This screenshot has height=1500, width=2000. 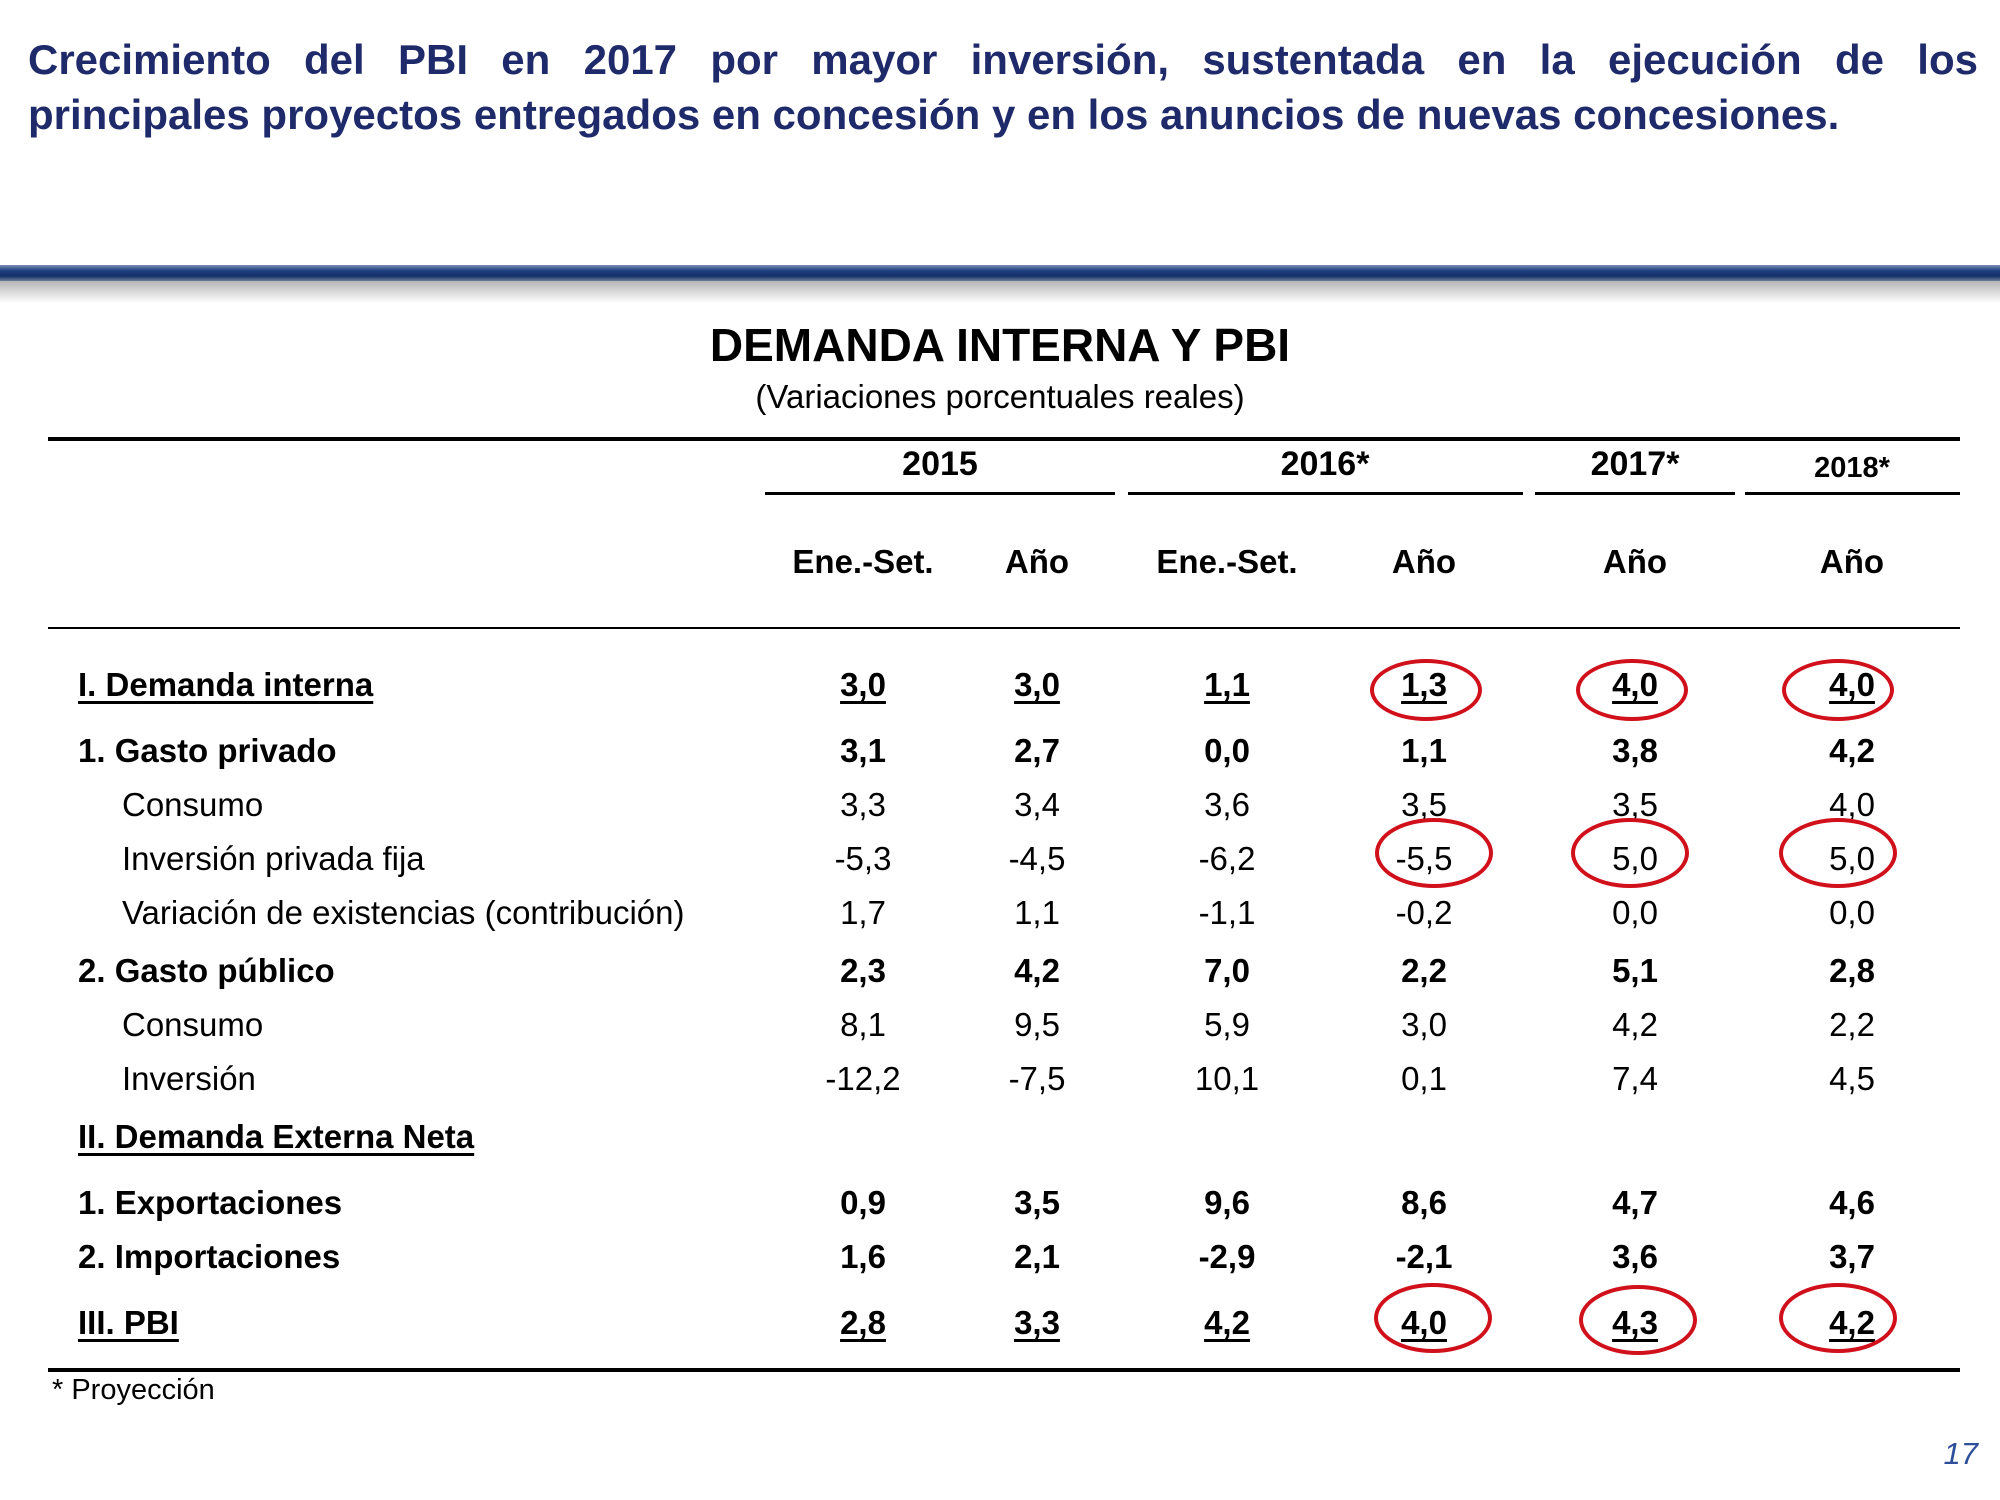 What do you see at coordinates (1227, 1256) in the screenshot?
I see `table-cell: -2,9` at bounding box center [1227, 1256].